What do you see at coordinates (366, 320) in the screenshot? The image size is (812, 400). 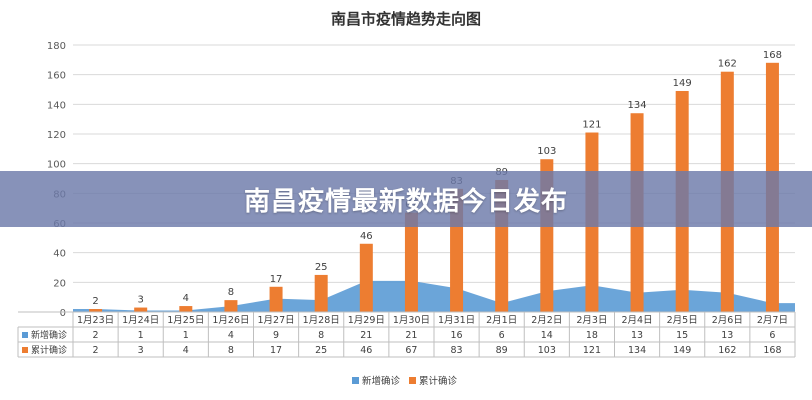 I see `x-tick-label: 1月29日` at bounding box center [366, 320].